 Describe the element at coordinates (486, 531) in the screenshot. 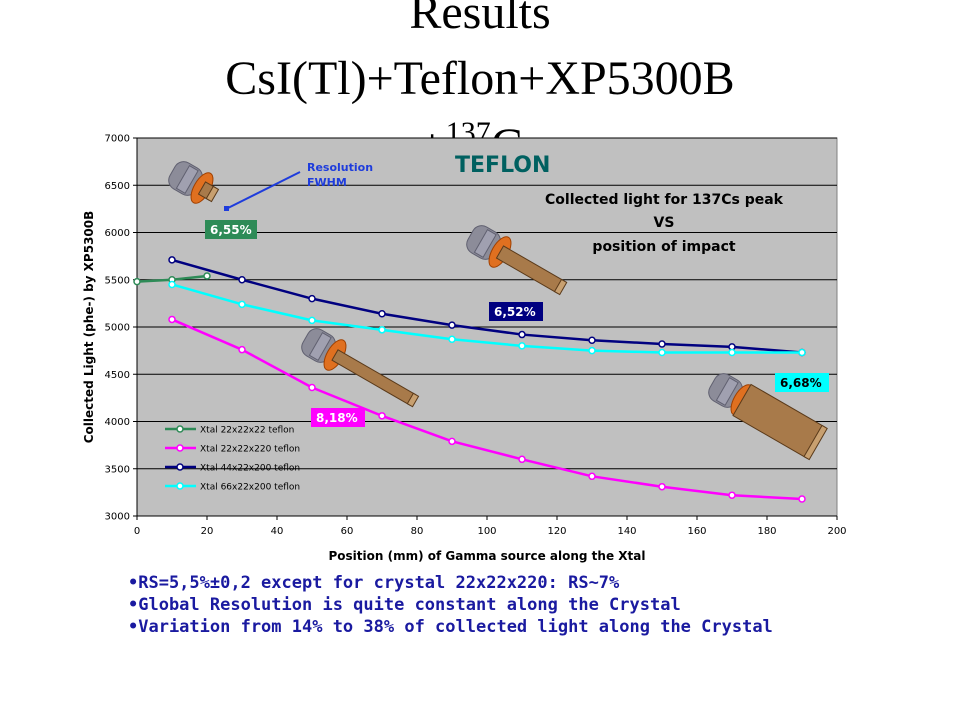

I see `x-tick-label: 100` at that location.